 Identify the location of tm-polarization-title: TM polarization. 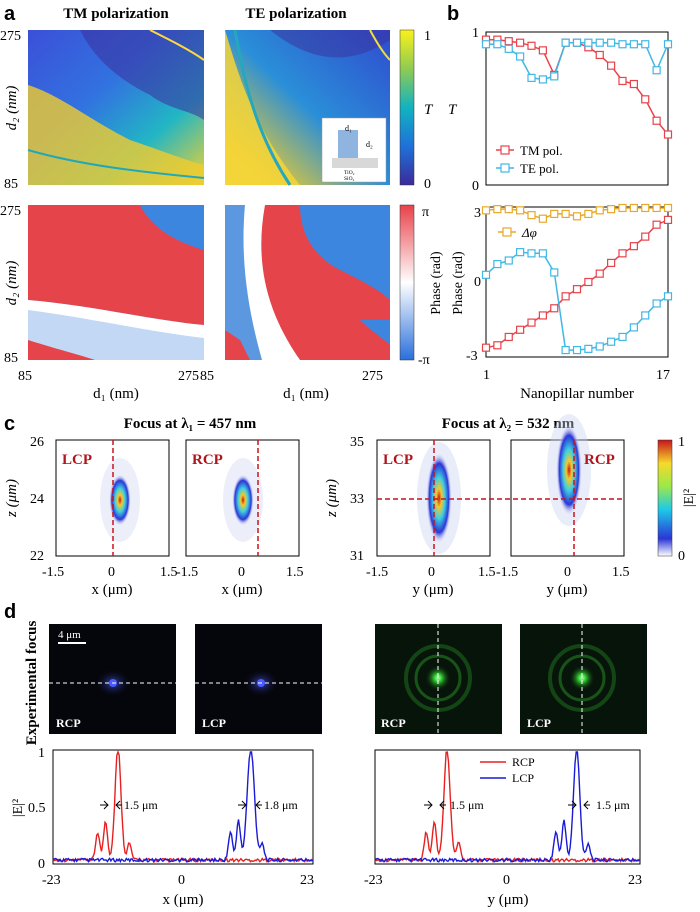
(116, 14).